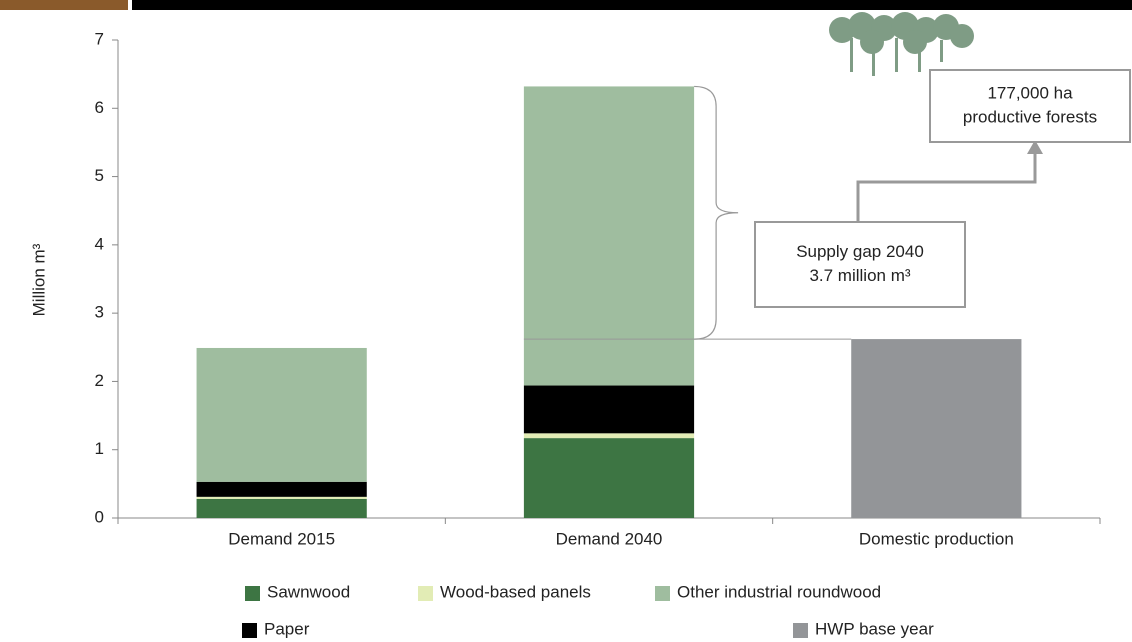  What do you see at coordinates (1030, 116) in the screenshot?
I see `annotation-text: productive forests` at bounding box center [1030, 116].